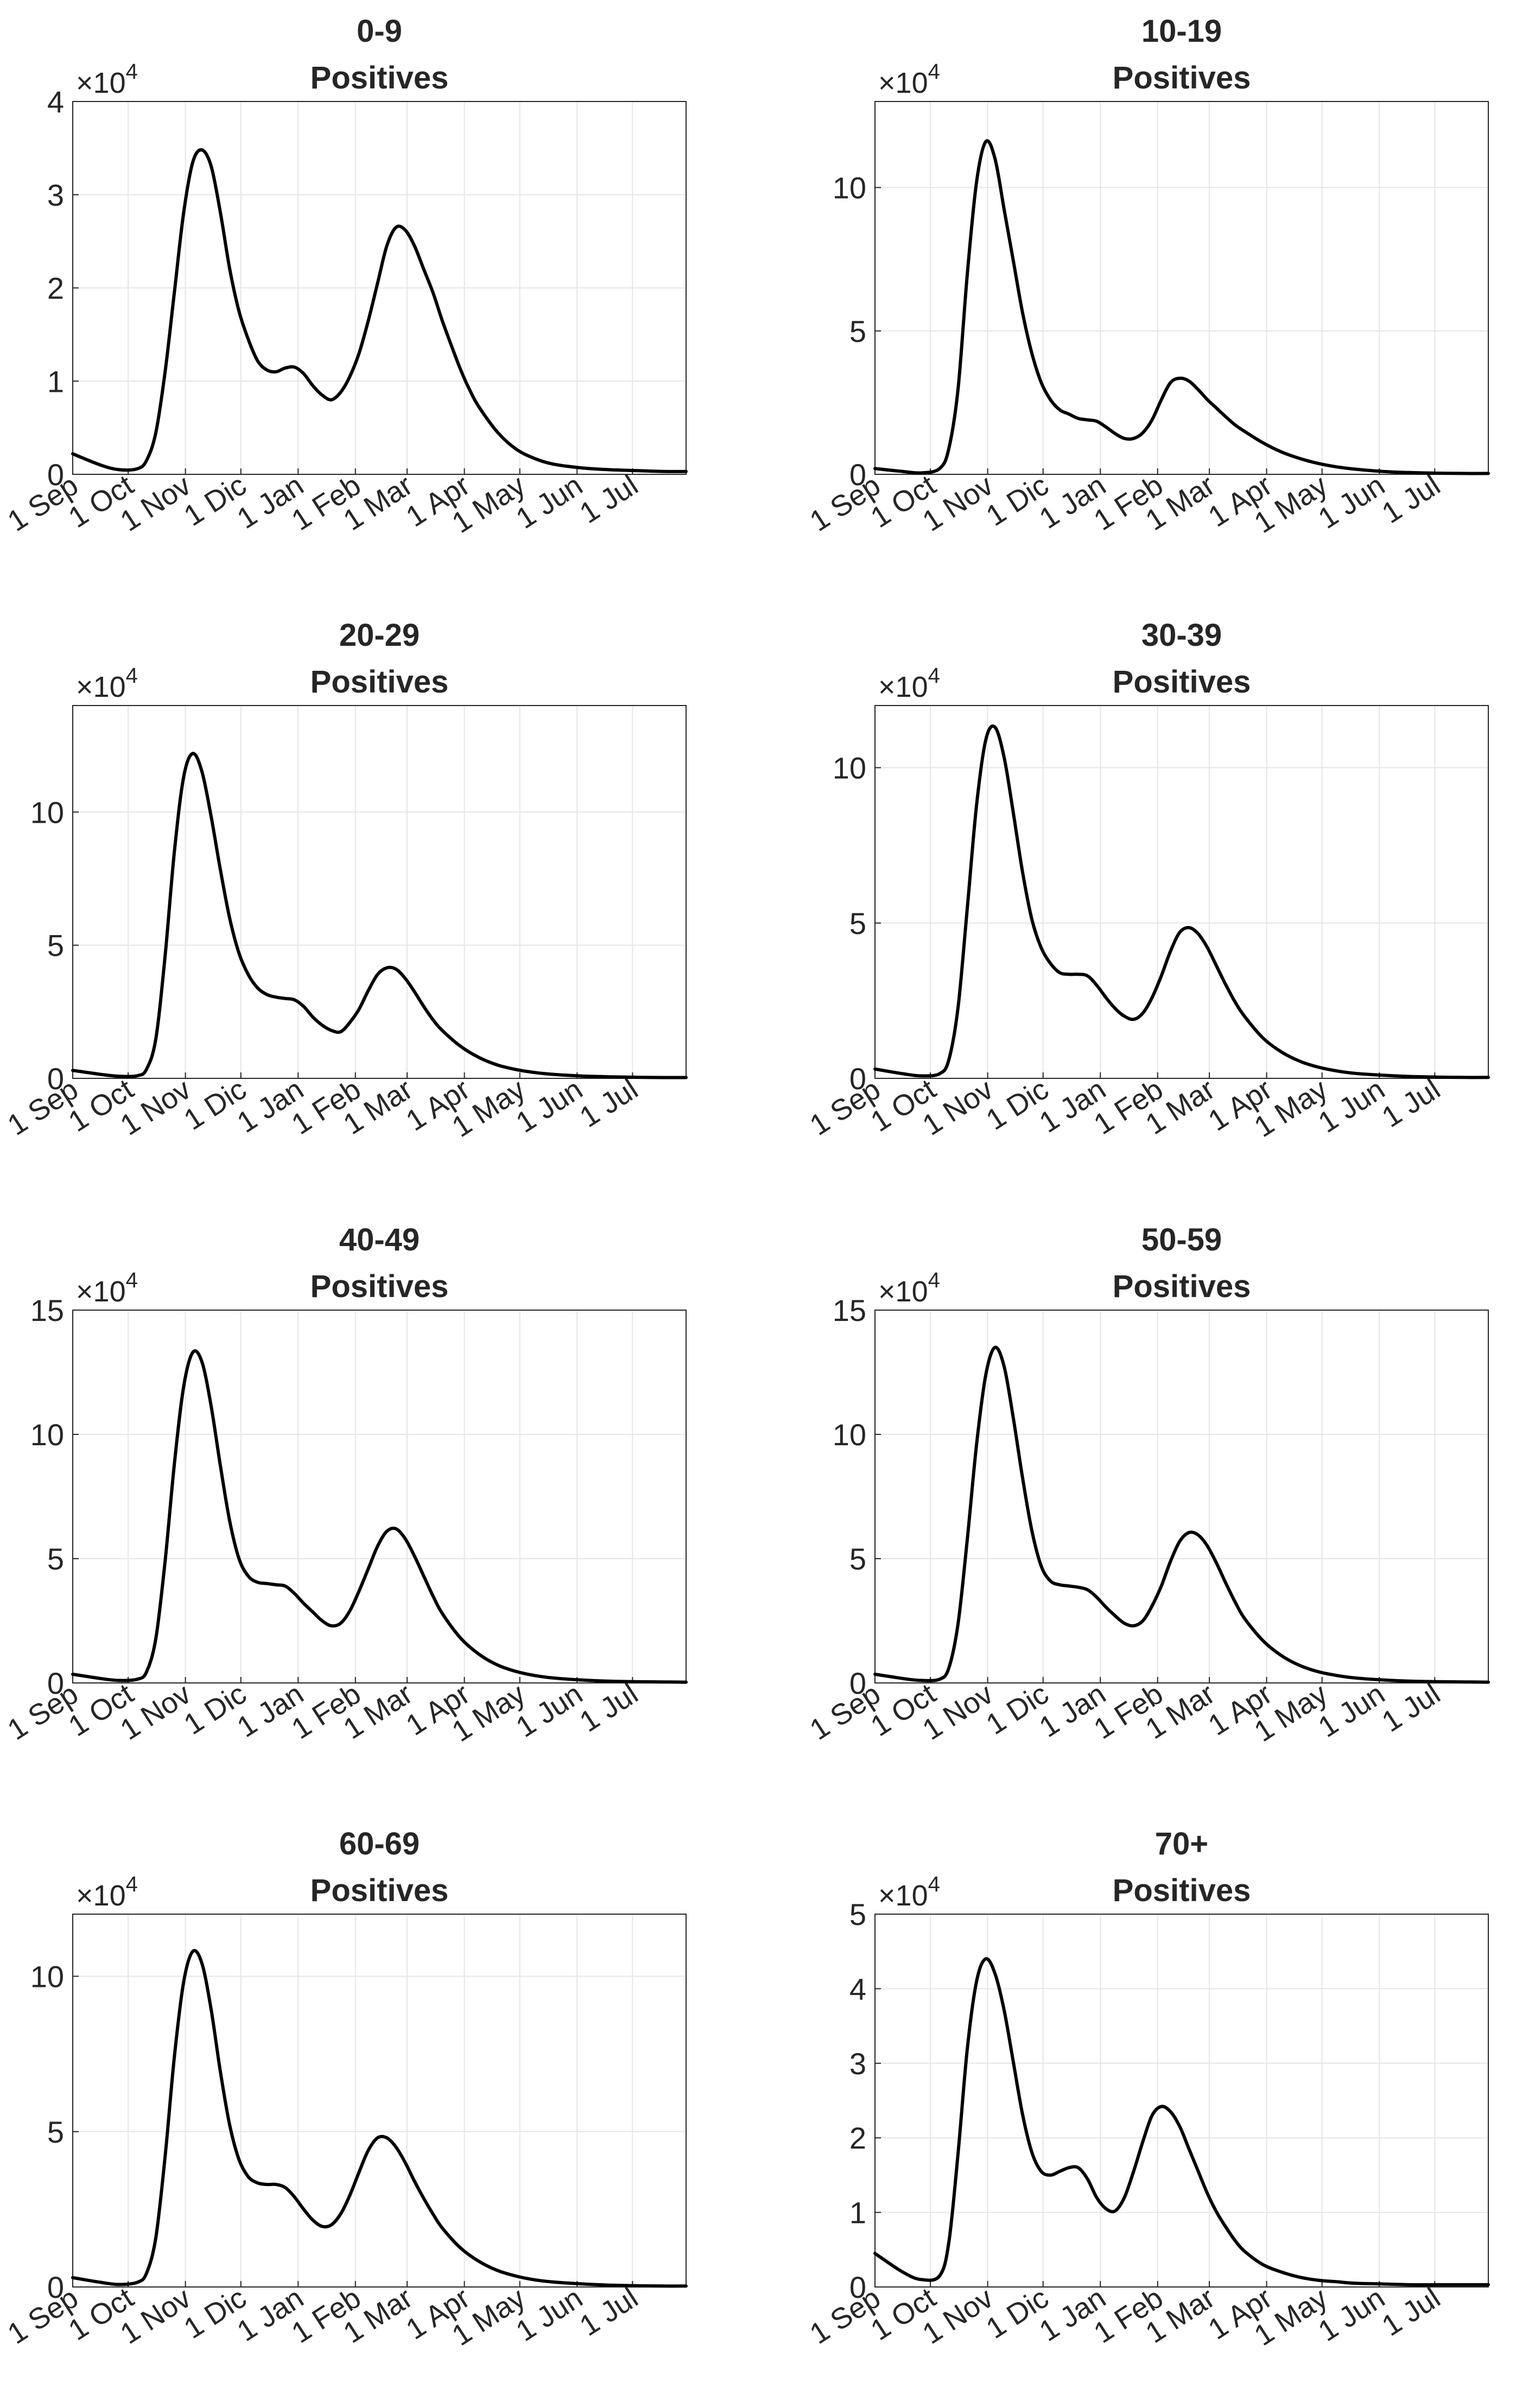 This screenshot has width=1516, height=2408. I want to click on chart-title: 70+, so click(1181, 1843).